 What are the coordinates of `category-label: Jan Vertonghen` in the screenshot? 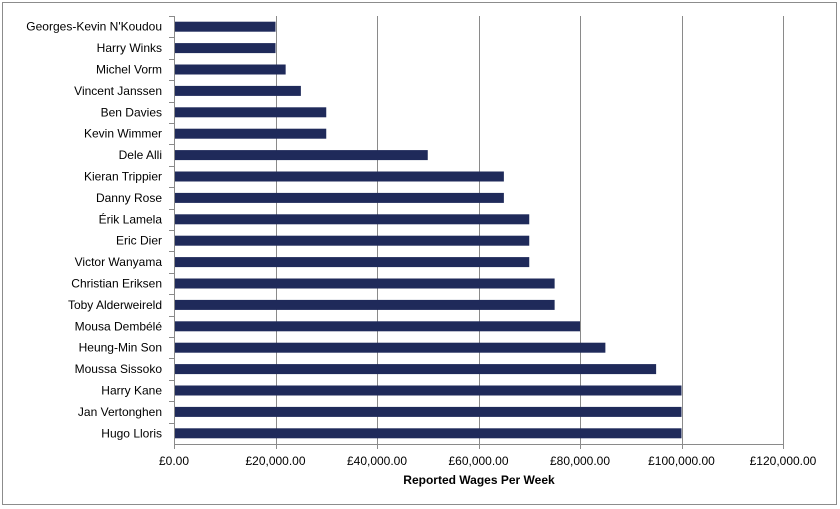 It's located at (120, 412).